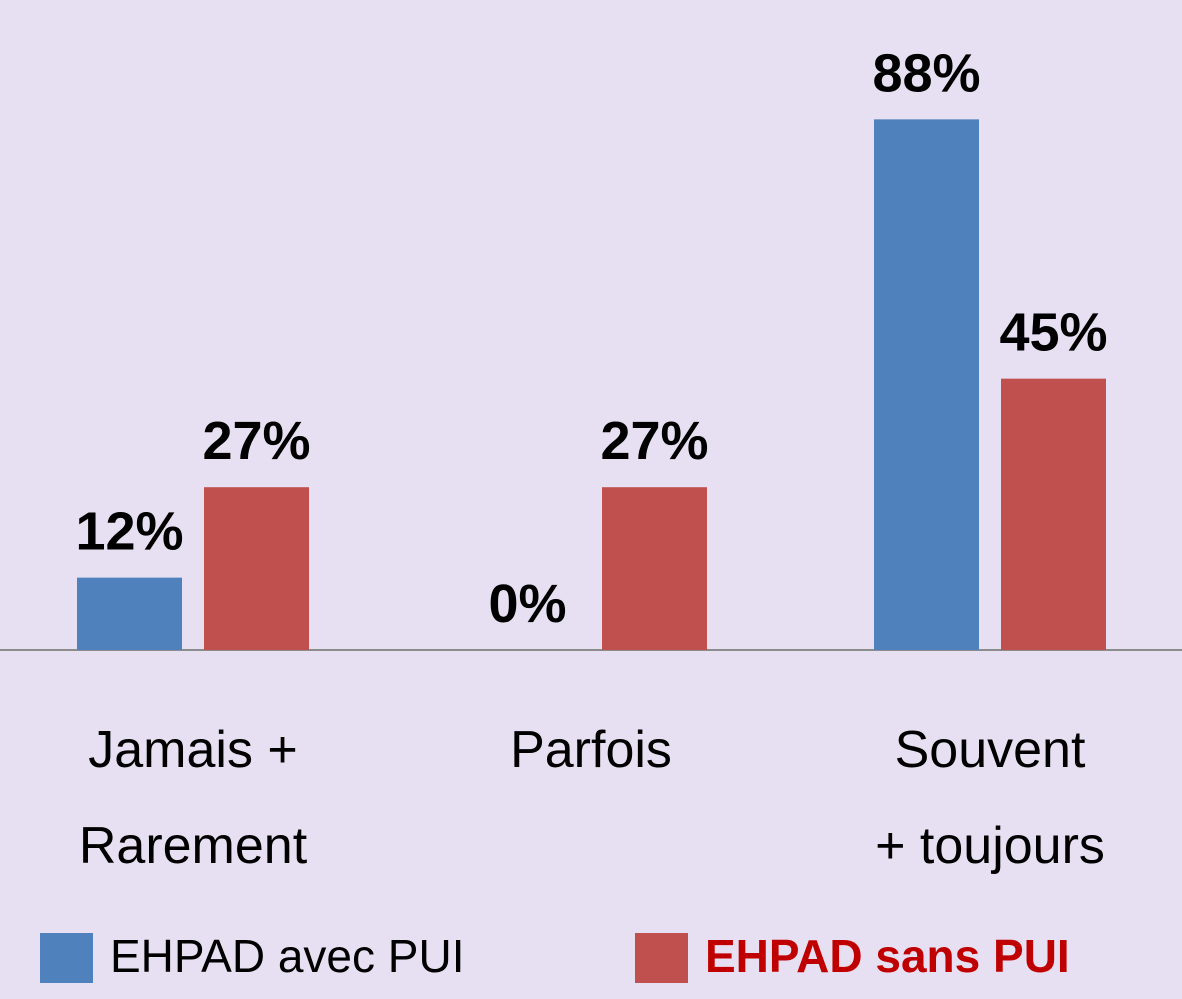  I want to click on value-label: 12%, so click(129, 532).